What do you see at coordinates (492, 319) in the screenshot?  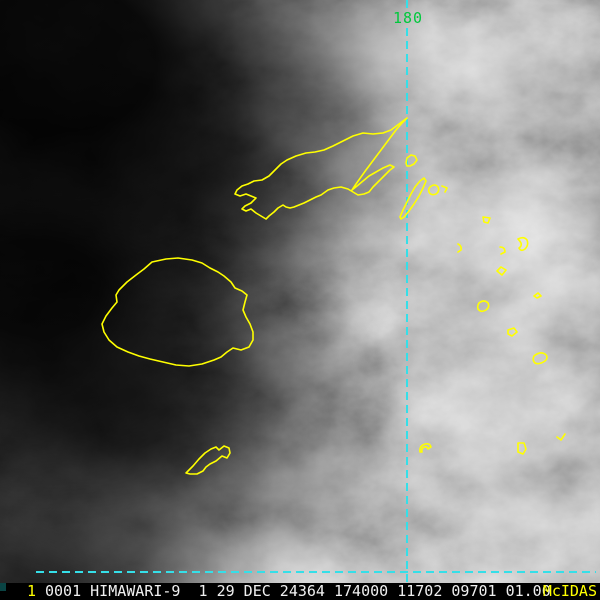 I see `coastline-small-islands` at bounding box center [492, 319].